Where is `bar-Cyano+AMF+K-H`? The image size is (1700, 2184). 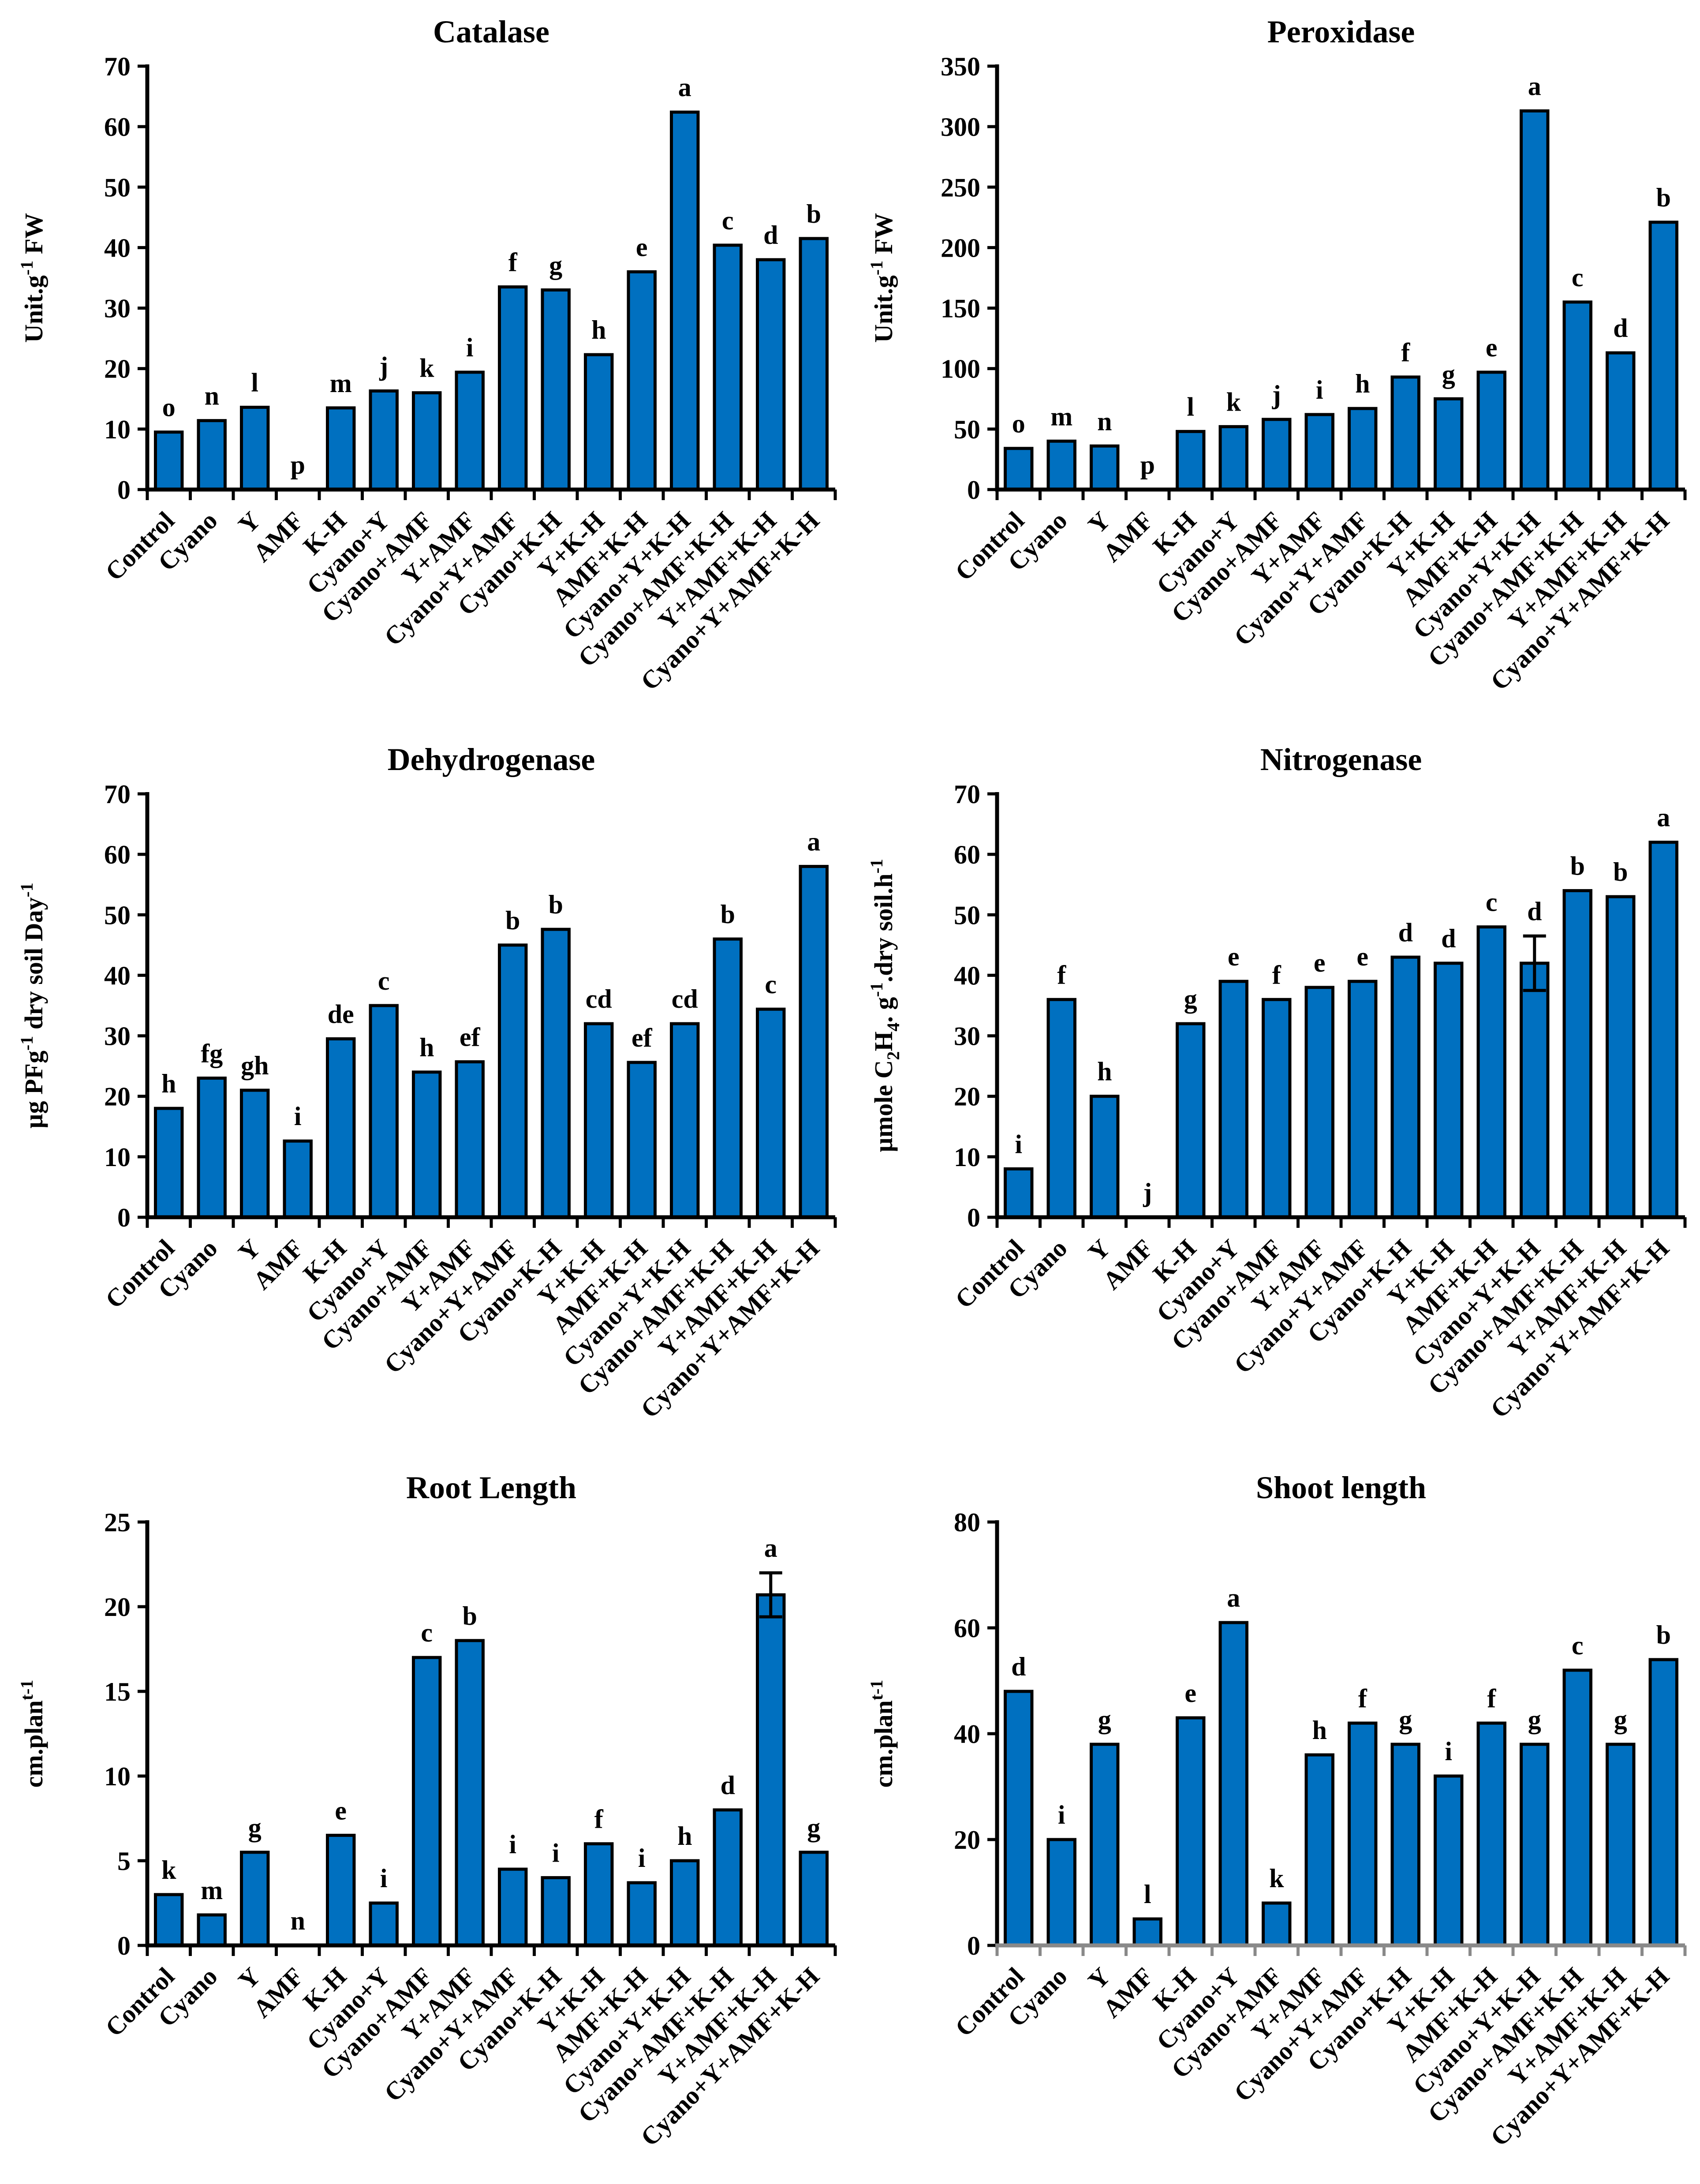 bar-Cyano+AMF+K-H is located at coordinates (728, 367).